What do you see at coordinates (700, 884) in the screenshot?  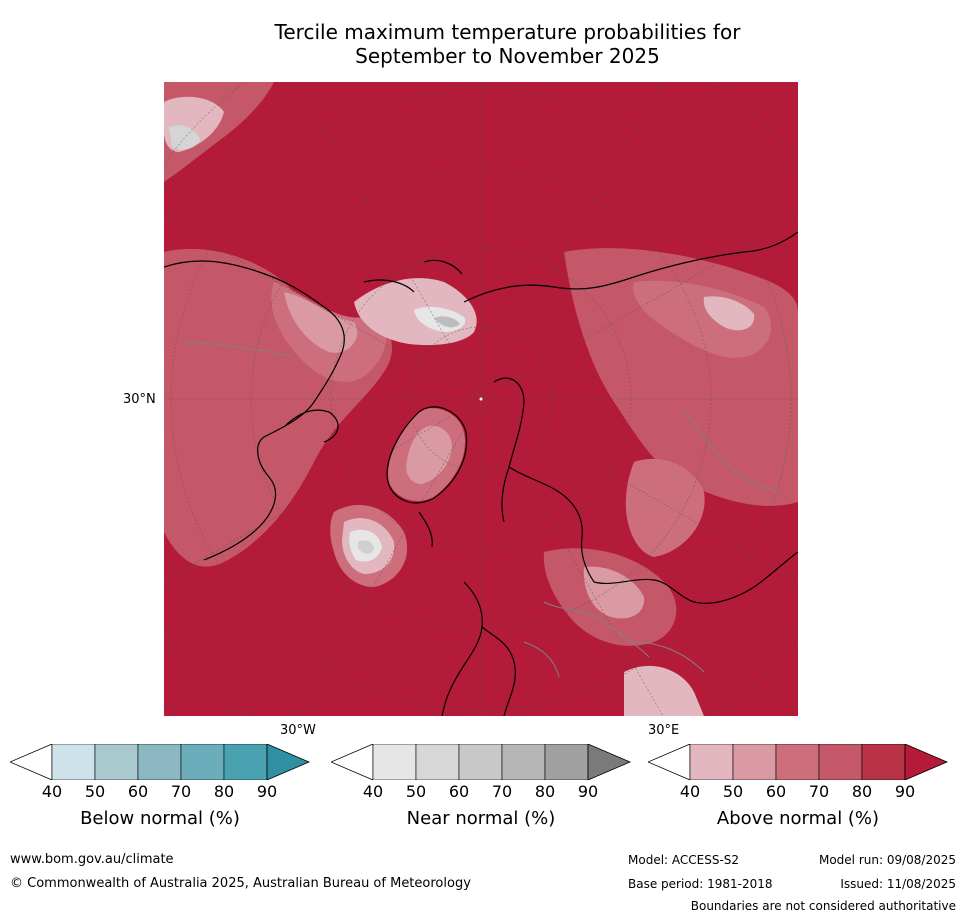 I see `footer-base-period: Base period: 1981-2018` at bounding box center [700, 884].